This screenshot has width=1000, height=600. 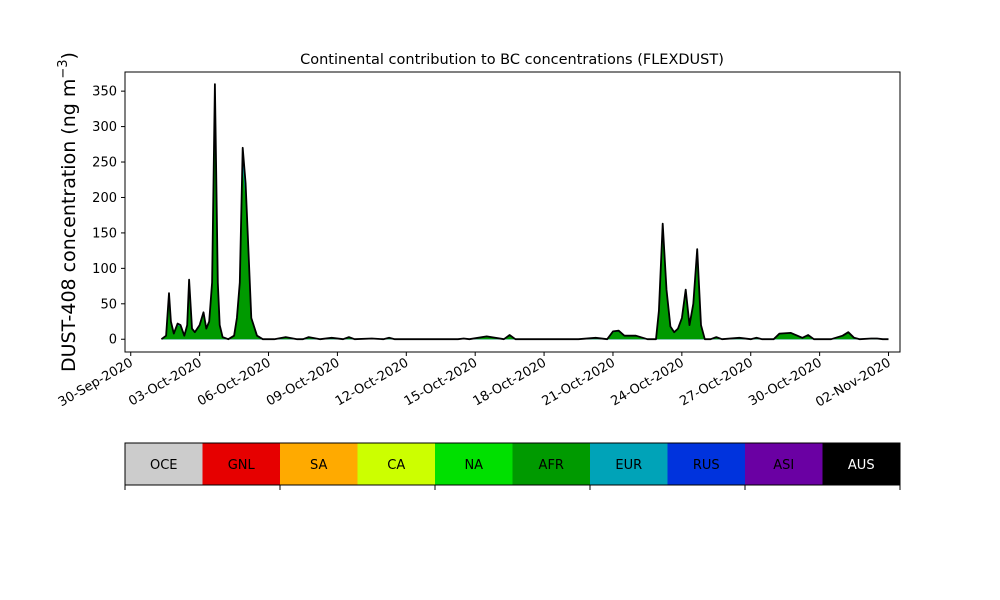 I want to click on x-tick-label: 24-Oct-2020, so click(x=647, y=382).